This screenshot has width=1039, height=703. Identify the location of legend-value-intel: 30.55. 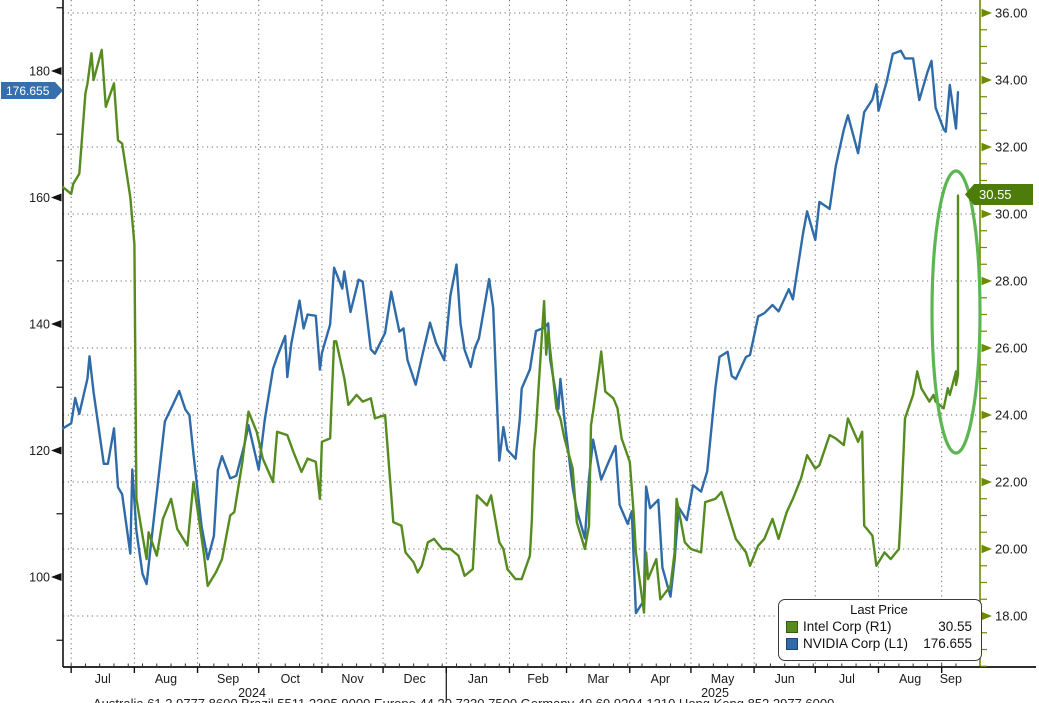
(955, 626).